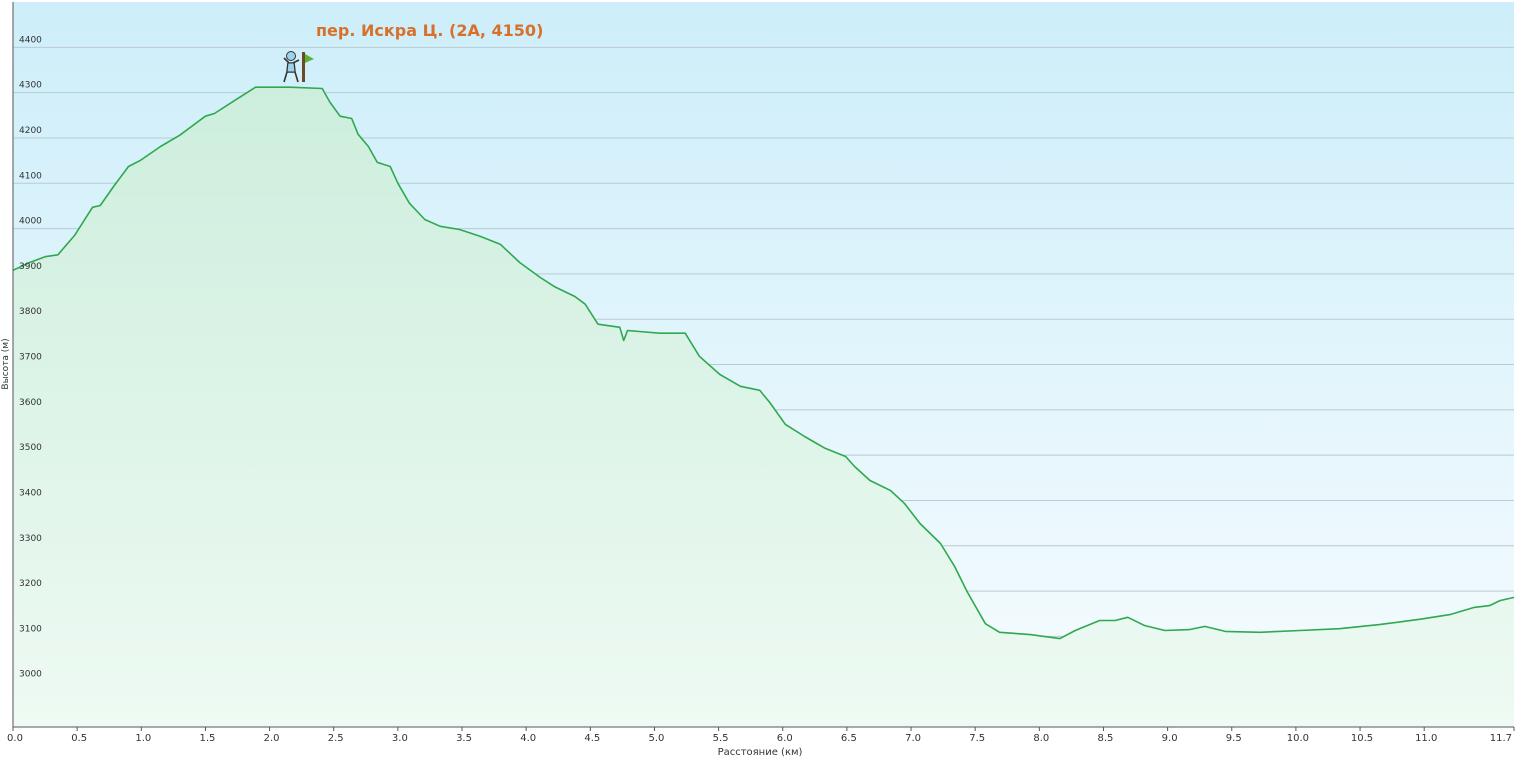 The height and width of the screenshot is (759, 1516). I want to click on x-tick-label: 3.0, so click(400, 738).